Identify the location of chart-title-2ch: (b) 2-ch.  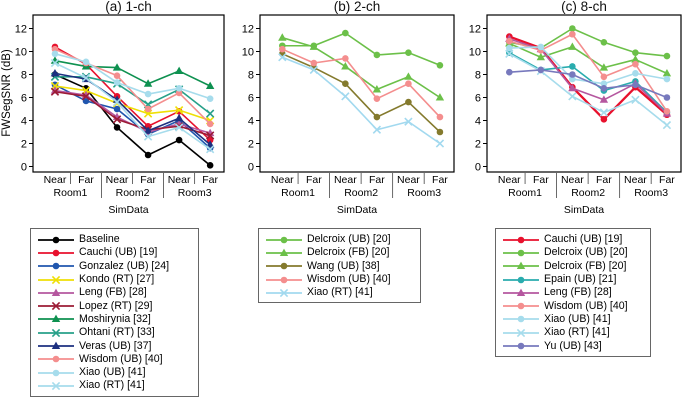
(357, 7).